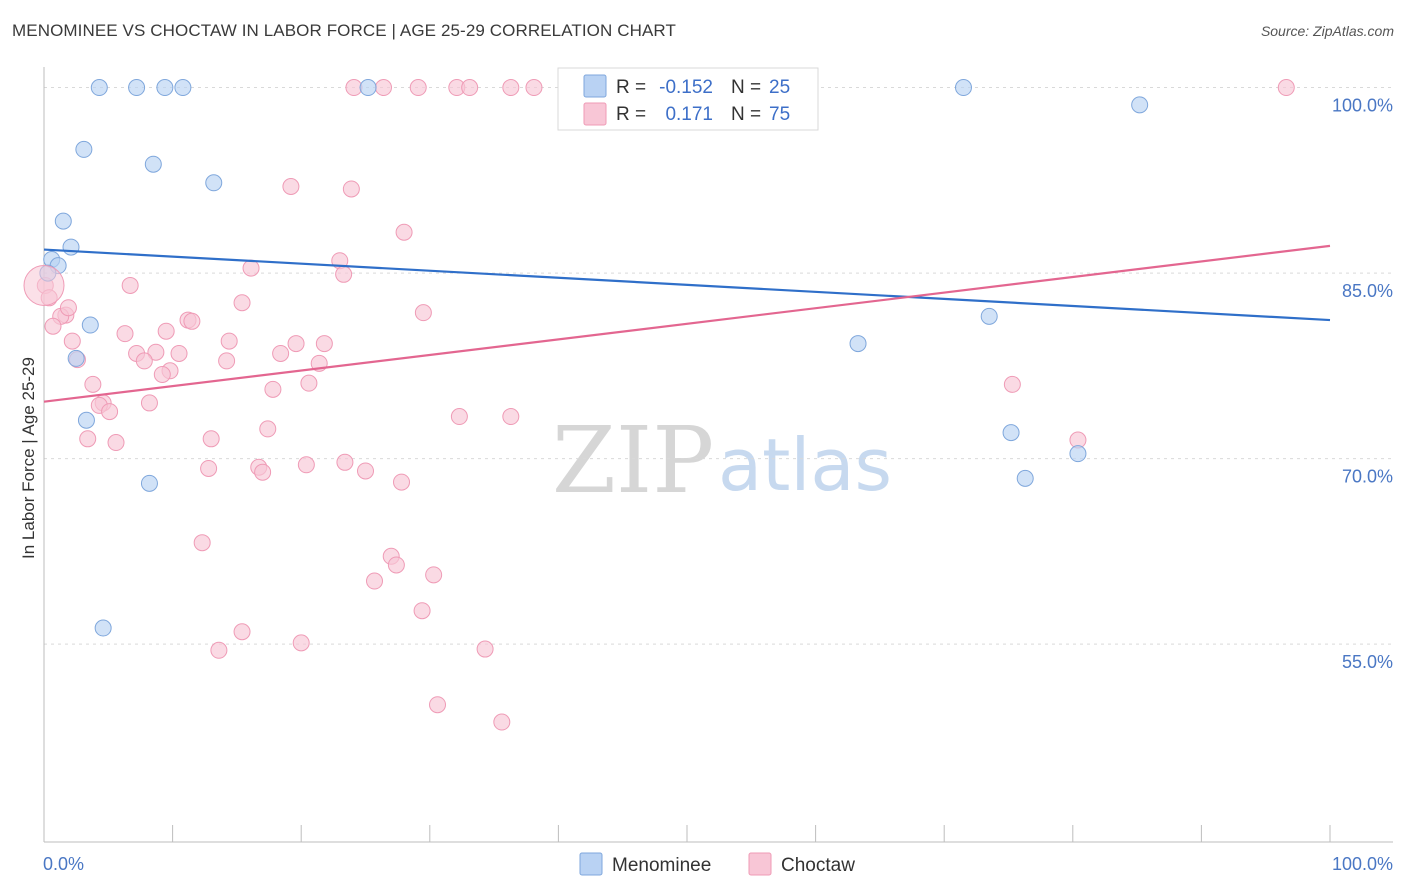 This screenshot has height=892, width=1406. What do you see at coordinates (746, 87) in the screenshot?
I see `stats-n-label-menominee: N =` at bounding box center [746, 87].